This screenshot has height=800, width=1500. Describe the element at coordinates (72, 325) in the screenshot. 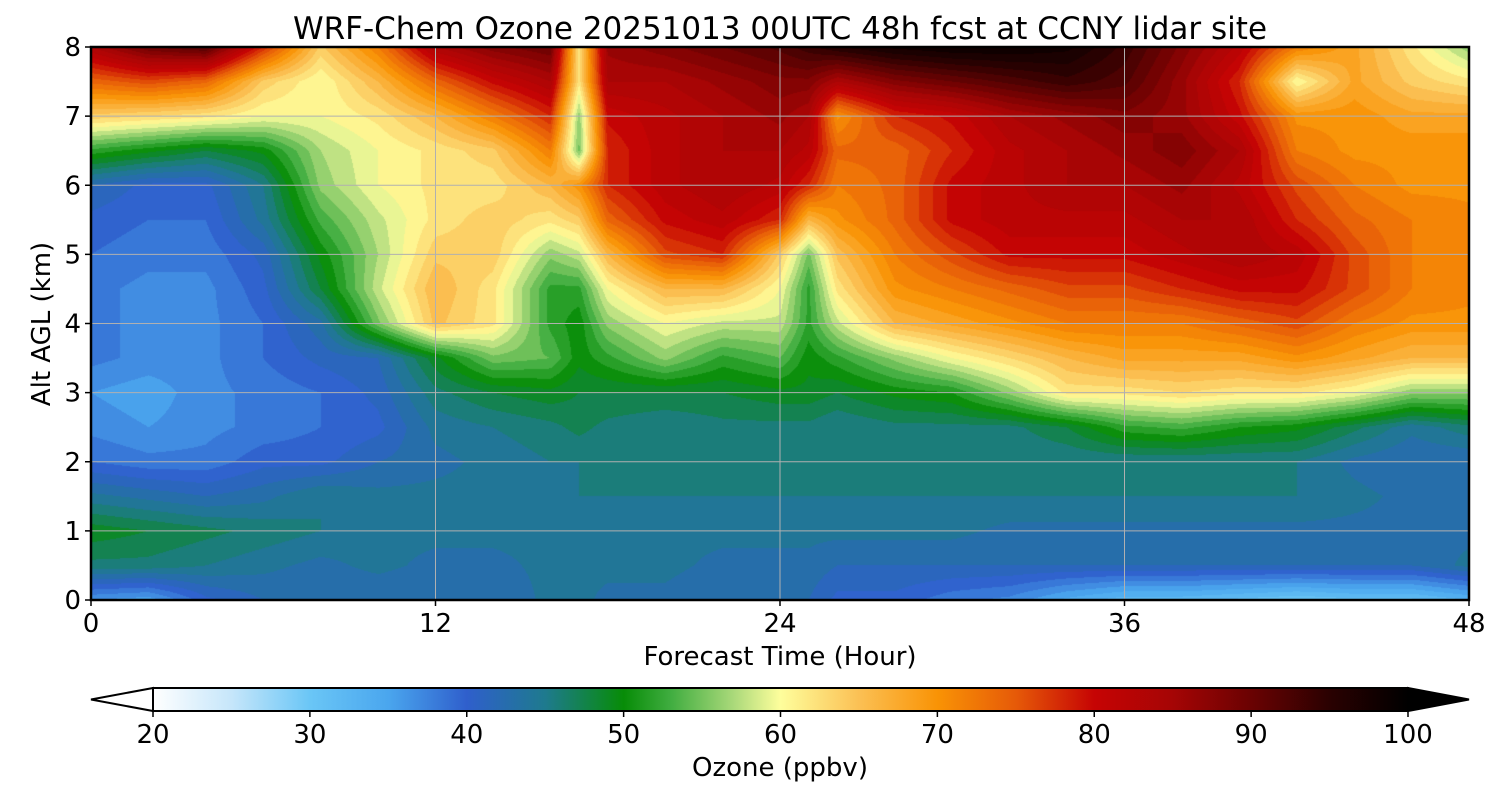

I see `y-tick-label: 4` at that location.